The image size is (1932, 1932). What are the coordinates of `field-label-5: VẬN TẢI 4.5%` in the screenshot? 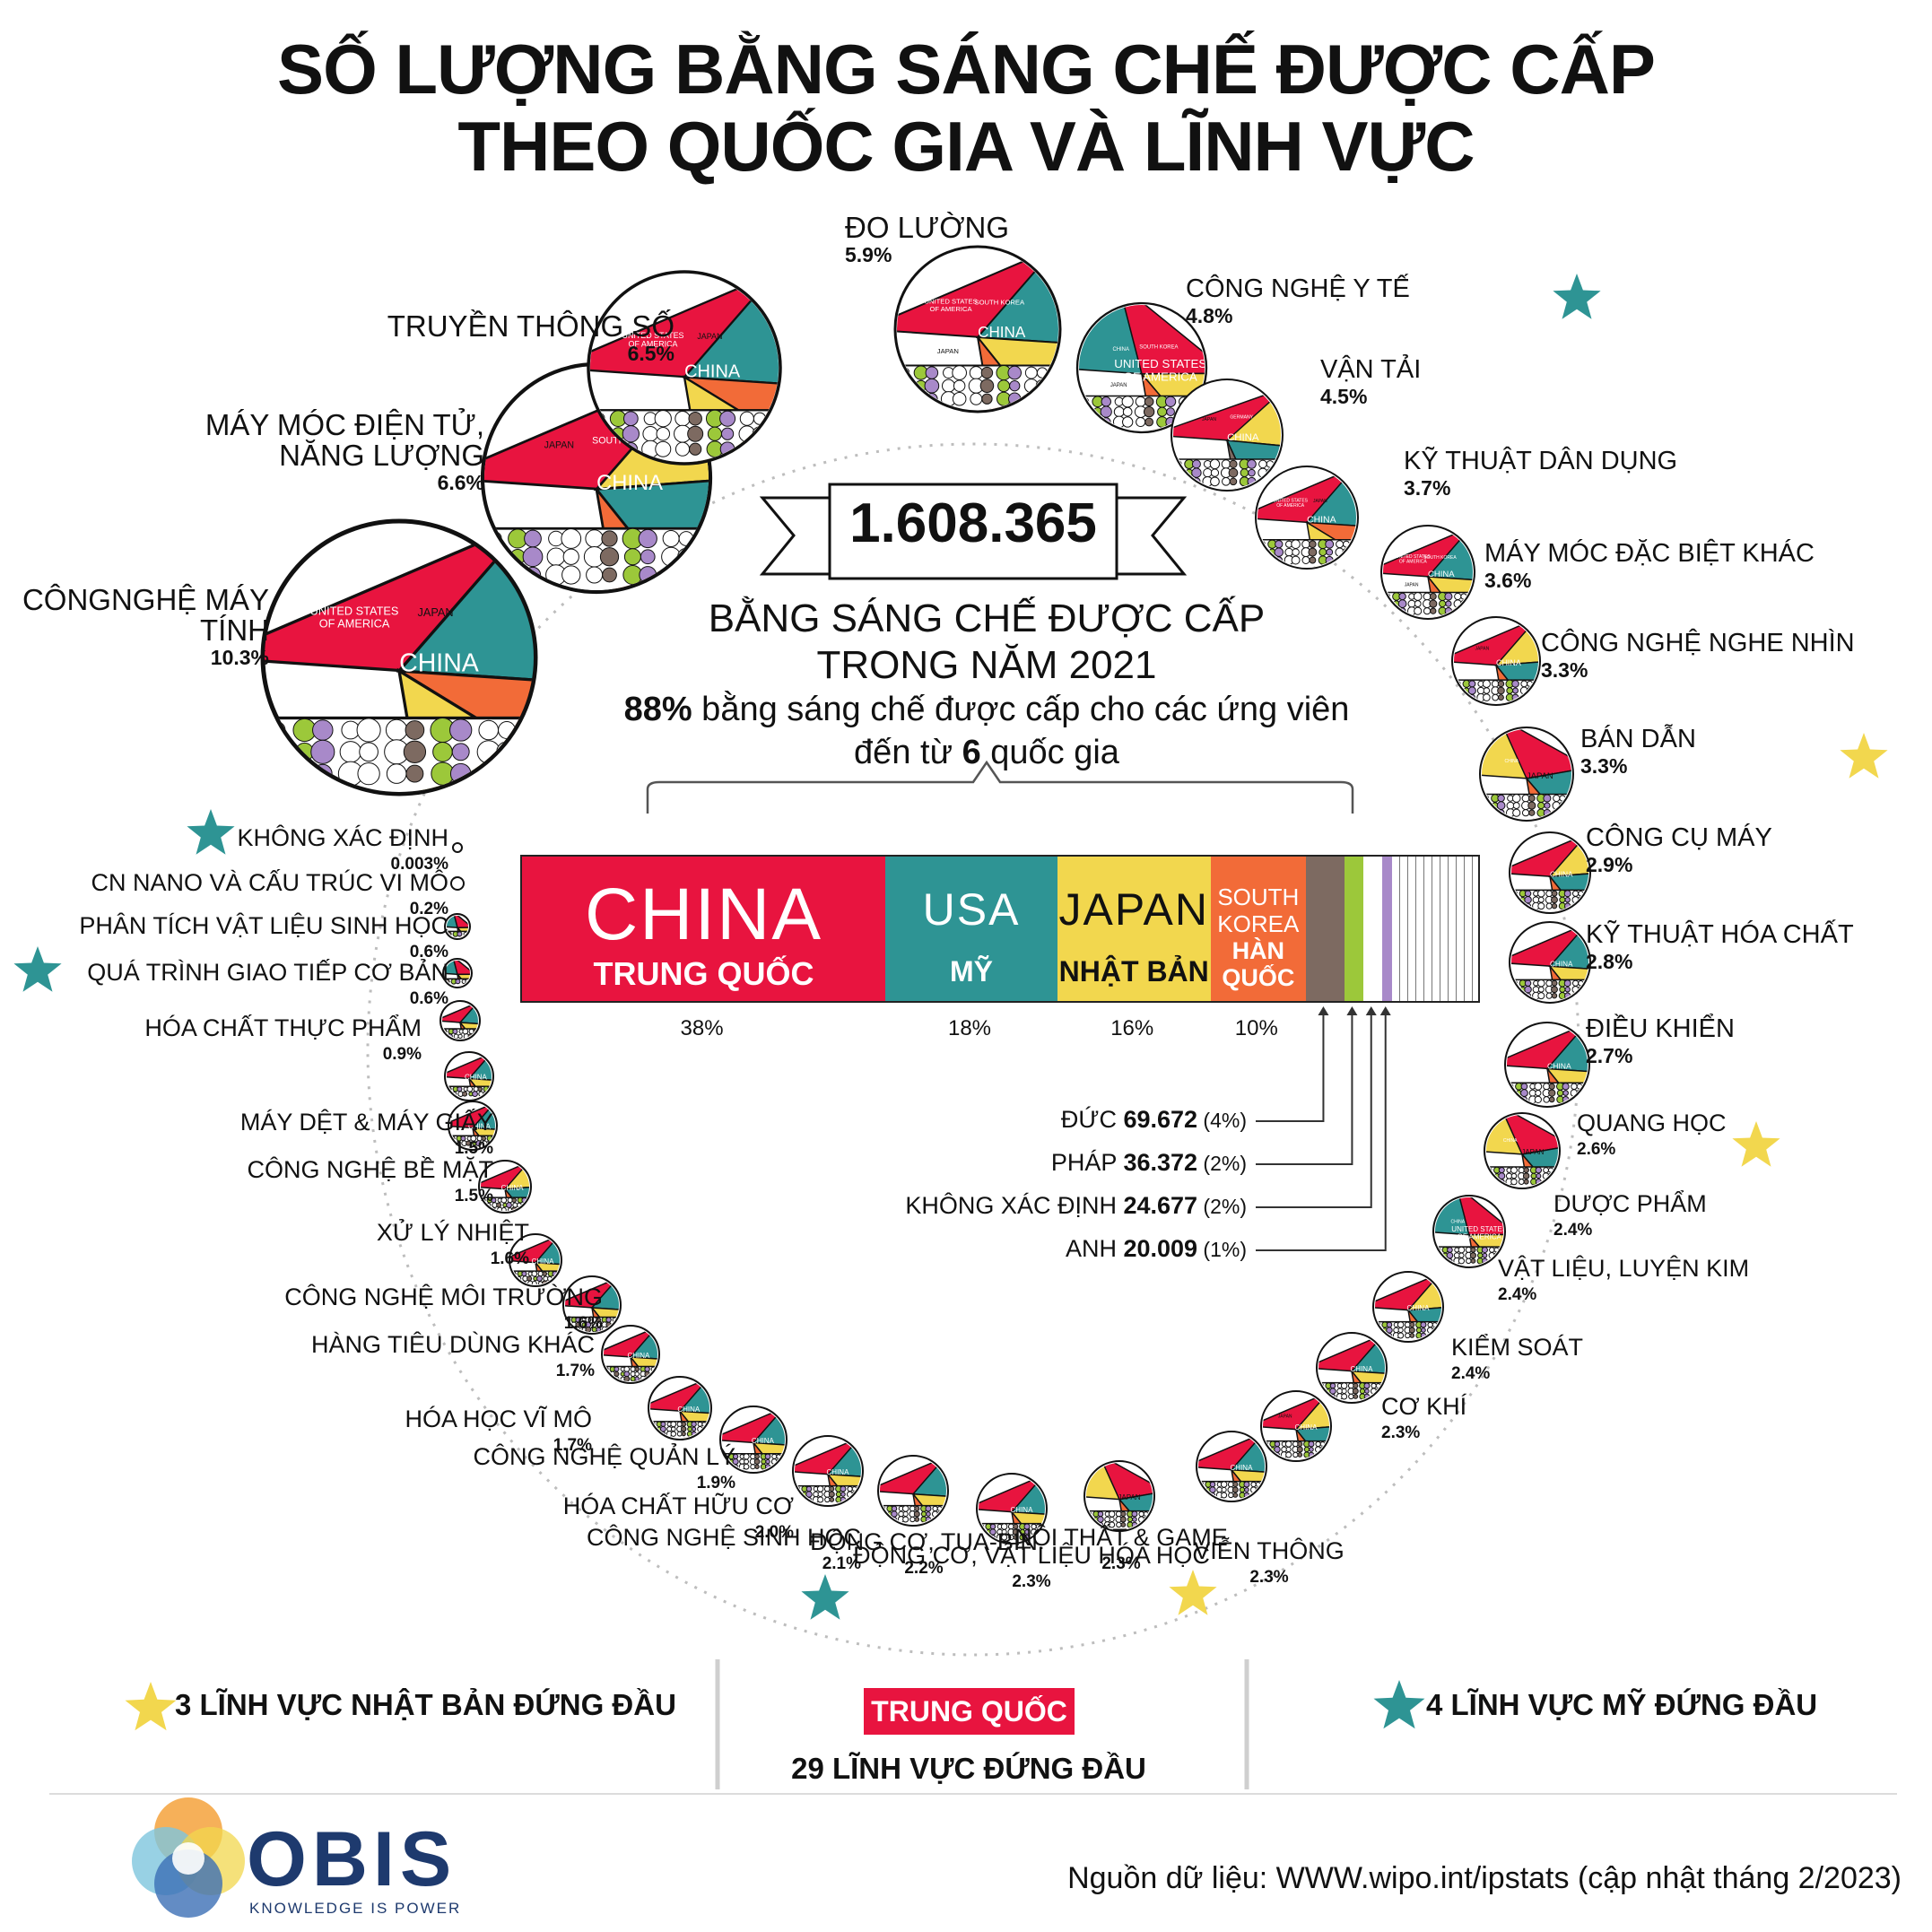 It's located at (1531, 381).